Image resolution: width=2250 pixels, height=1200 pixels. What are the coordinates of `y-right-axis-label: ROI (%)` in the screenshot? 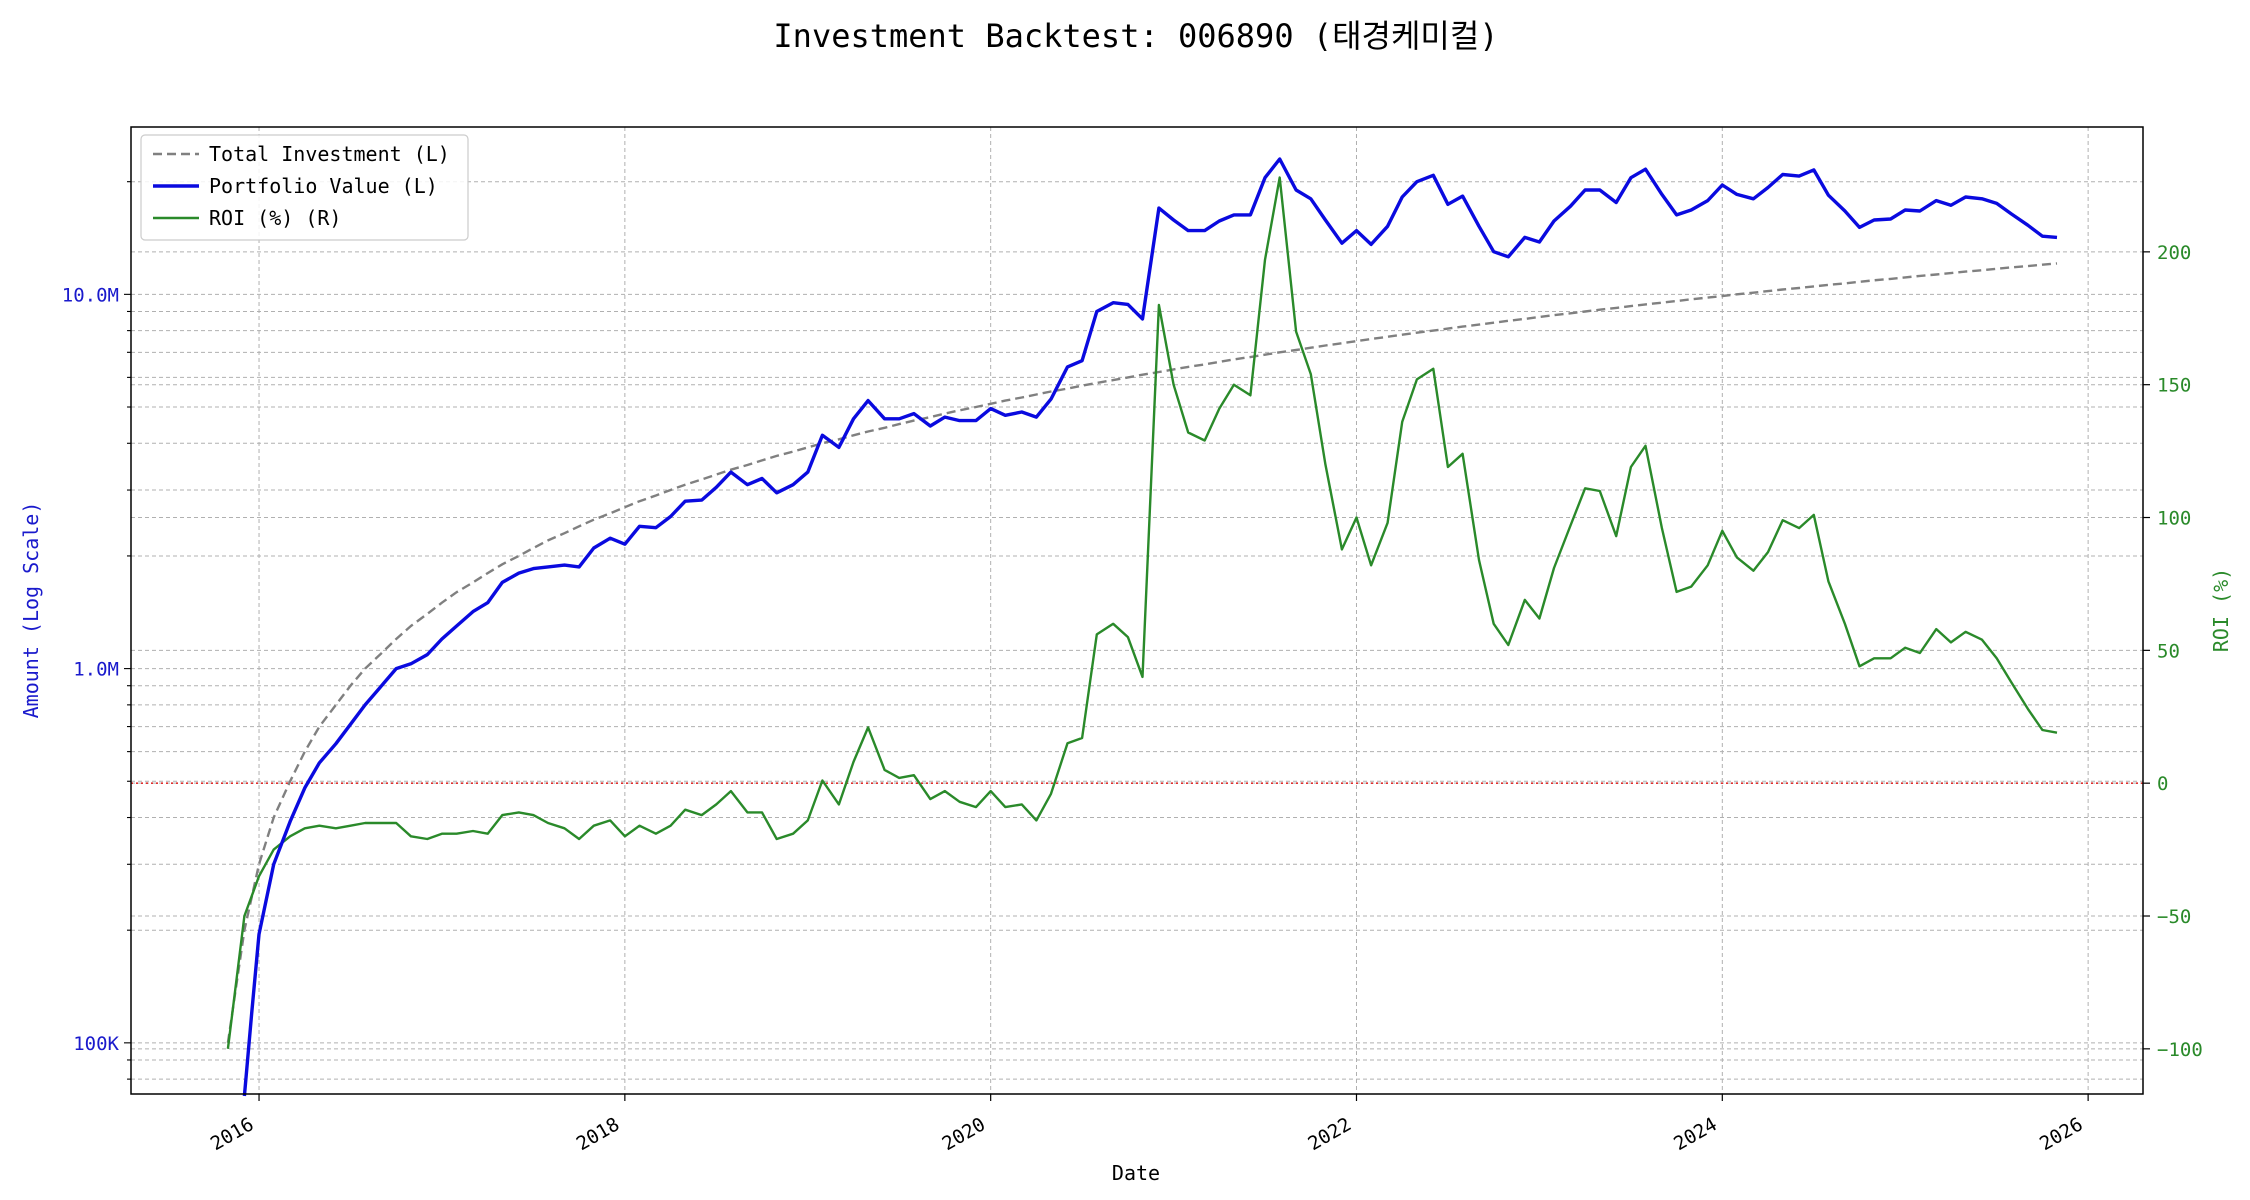 It's located at (2221, 610).